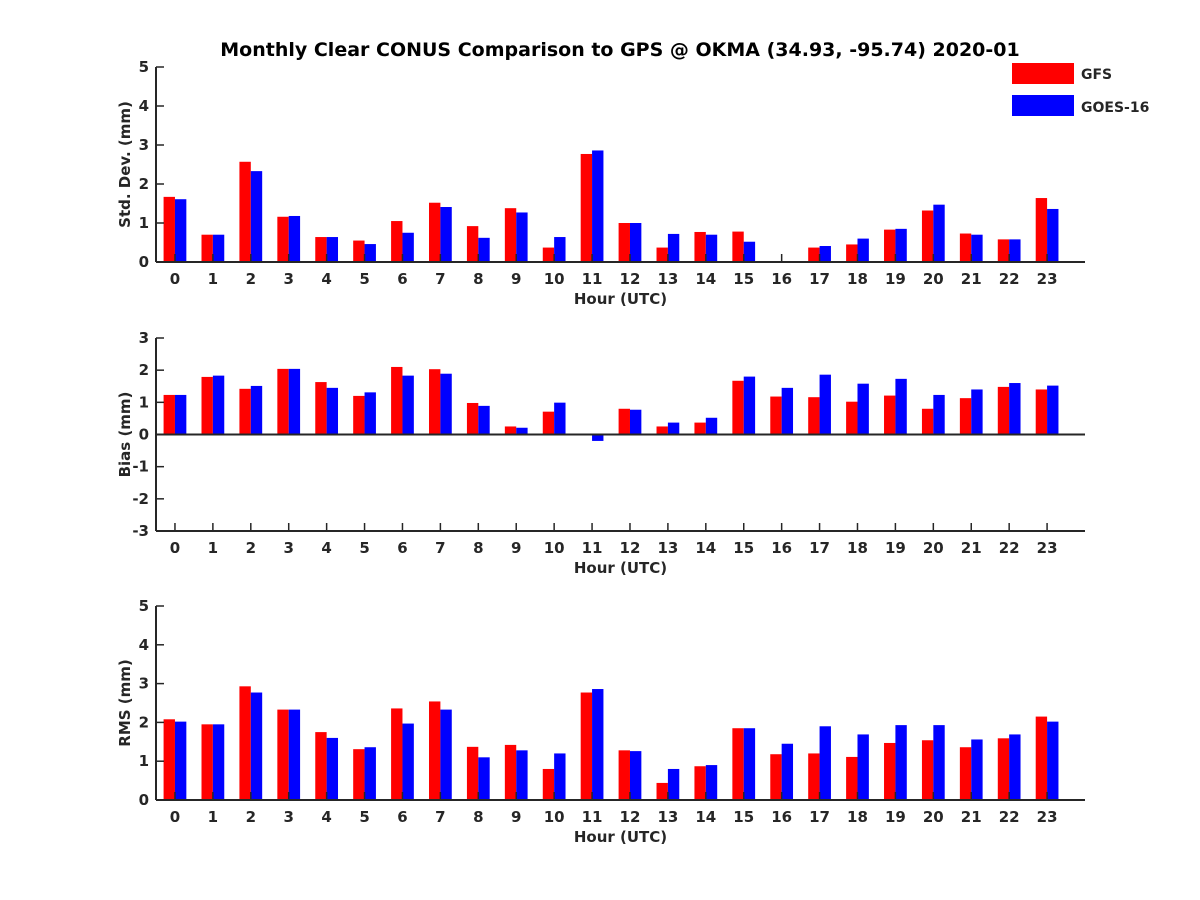 This screenshot has width=1200, height=900. I want to click on rms-x-tick-label: 23, so click(1047, 817).